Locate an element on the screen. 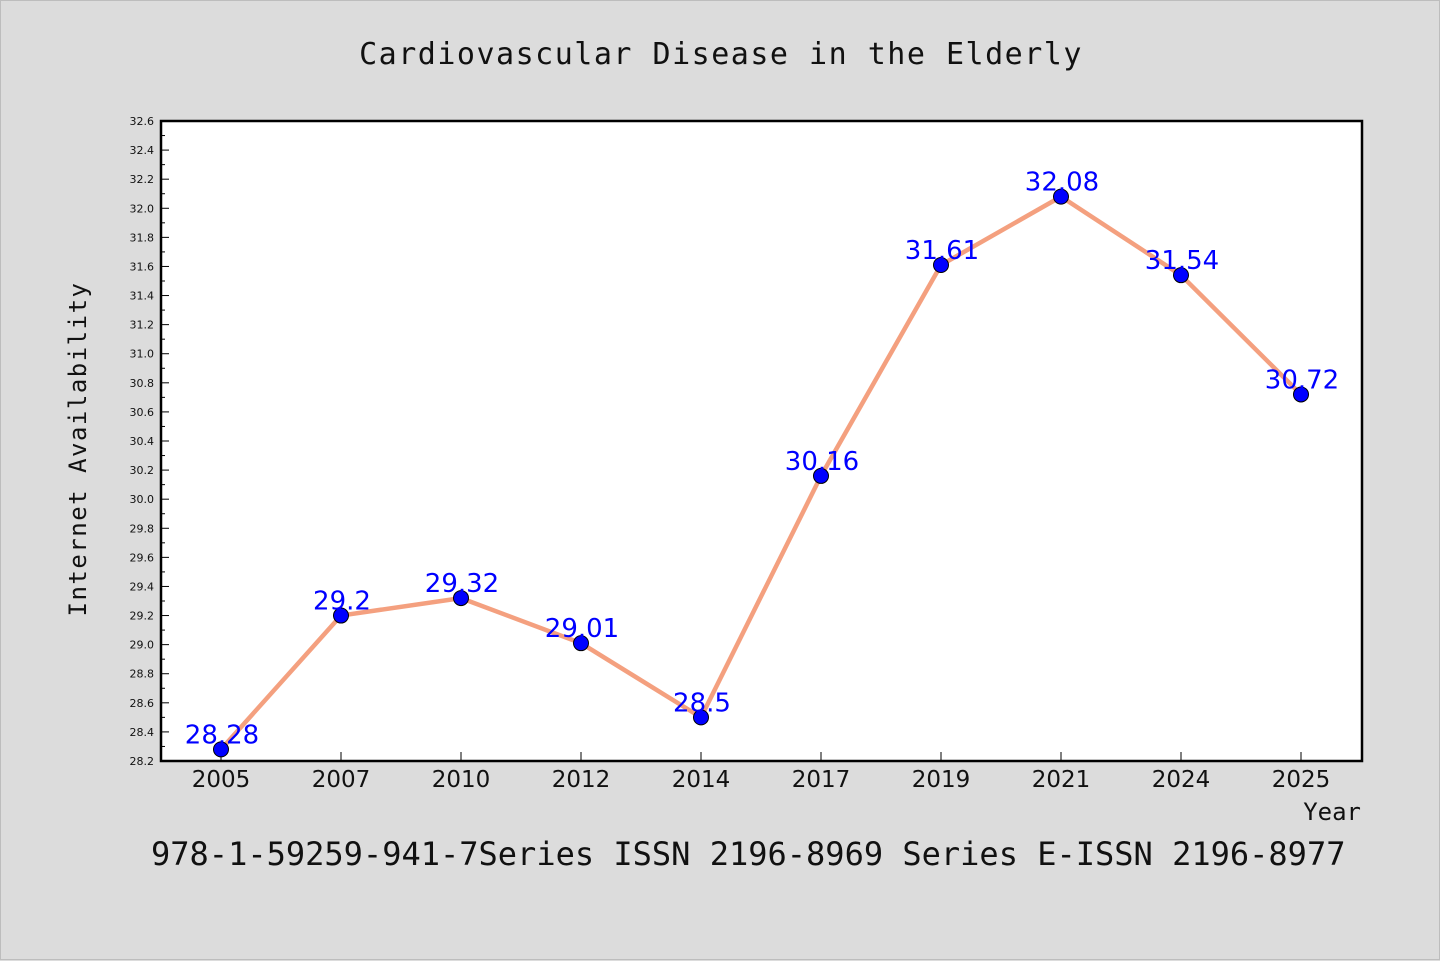 This screenshot has width=1440, height=961. y-tick-label: 32.0 is located at coordinates (142, 208).